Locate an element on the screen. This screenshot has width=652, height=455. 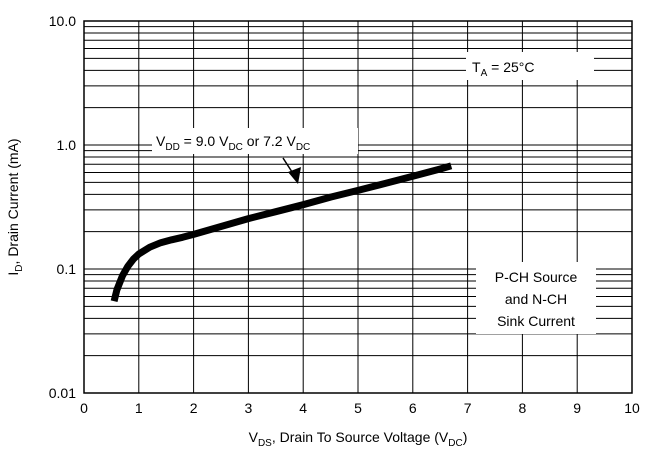
x-tick-label: 8 is located at coordinates (523, 408).